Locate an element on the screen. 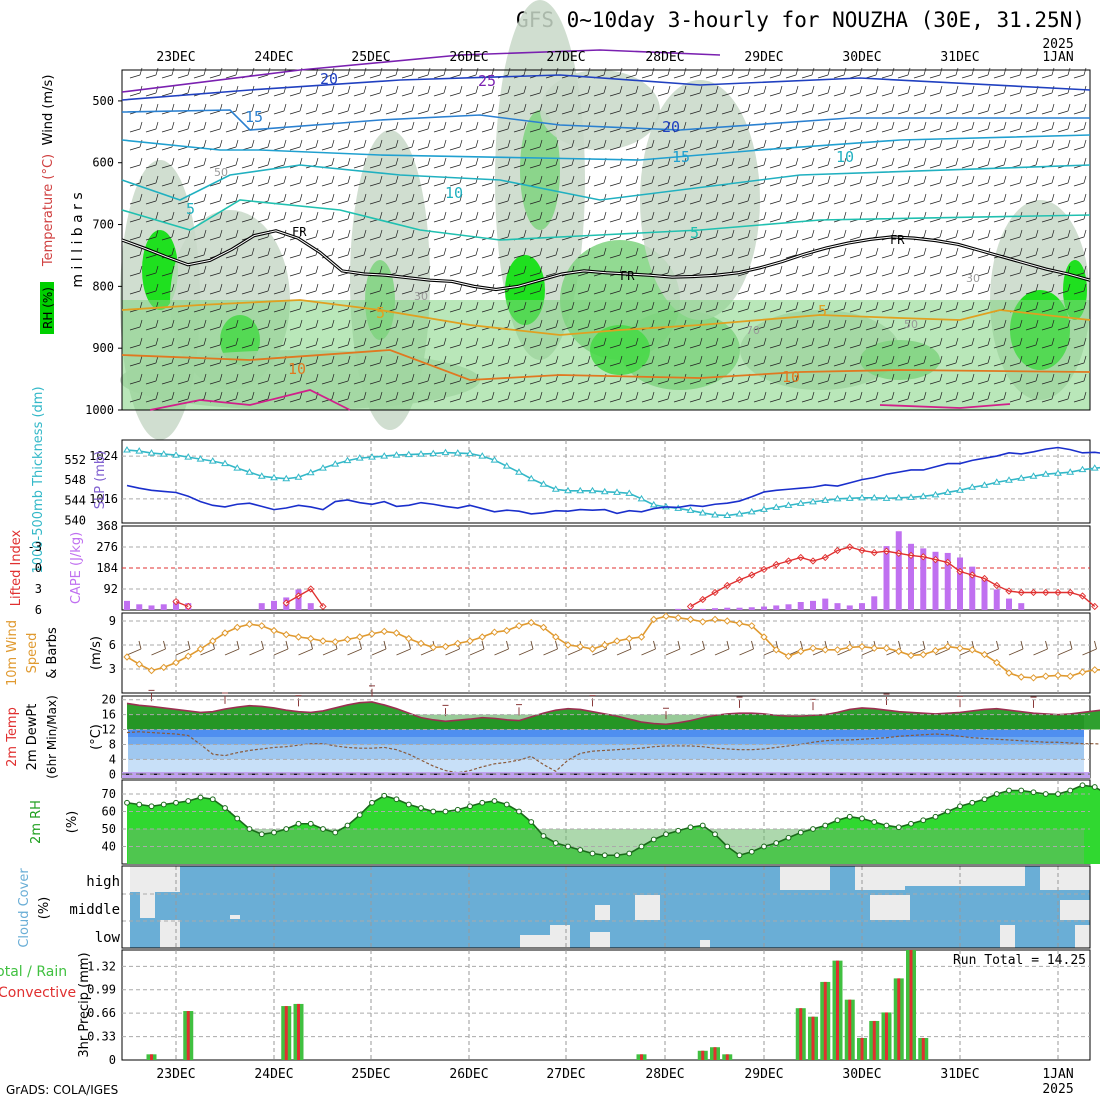 This screenshot has width=1100, height=1100. rh2m-unit-label: (%) is located at coordinates (72, 822).